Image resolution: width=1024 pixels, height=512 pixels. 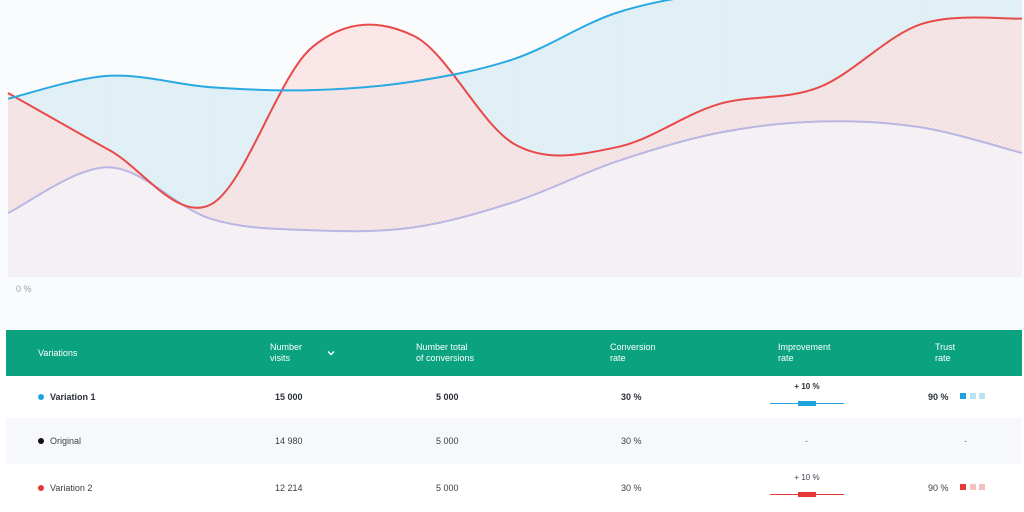 What do you see at coordinates (804, 347) in the screenshot?
I see `header-improvement-line1: Improvement` at bounding box center [804, 347].